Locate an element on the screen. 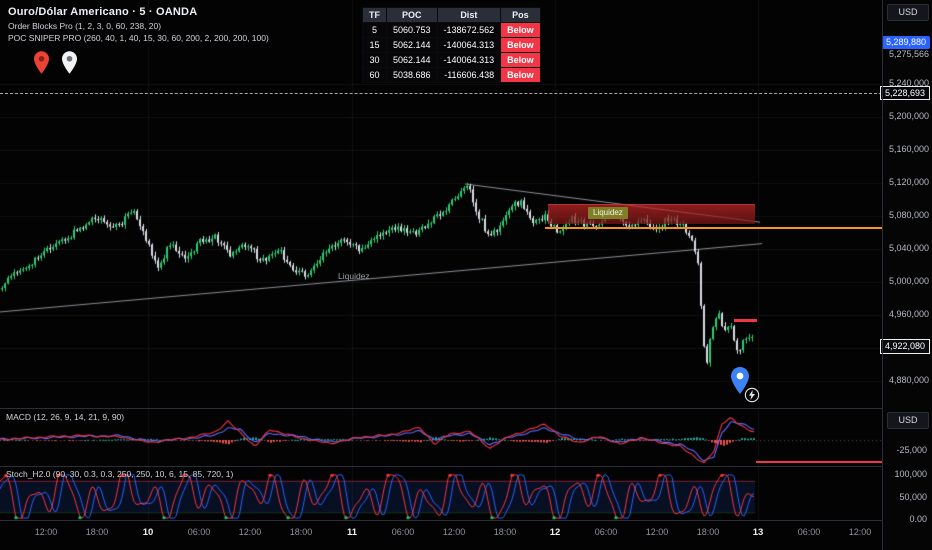 The image size is (932, 550). price-axis-label: 5,160,000 is located at coordinates (908, 149).